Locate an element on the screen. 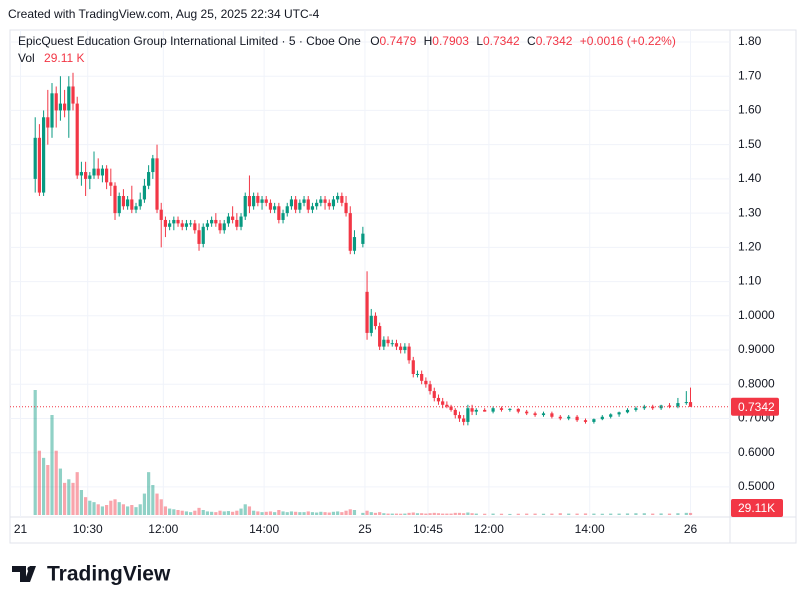 The height and width of the screenshot is (608, 798). y-tick-label: 1.40 is located at coordinates (750, 178).